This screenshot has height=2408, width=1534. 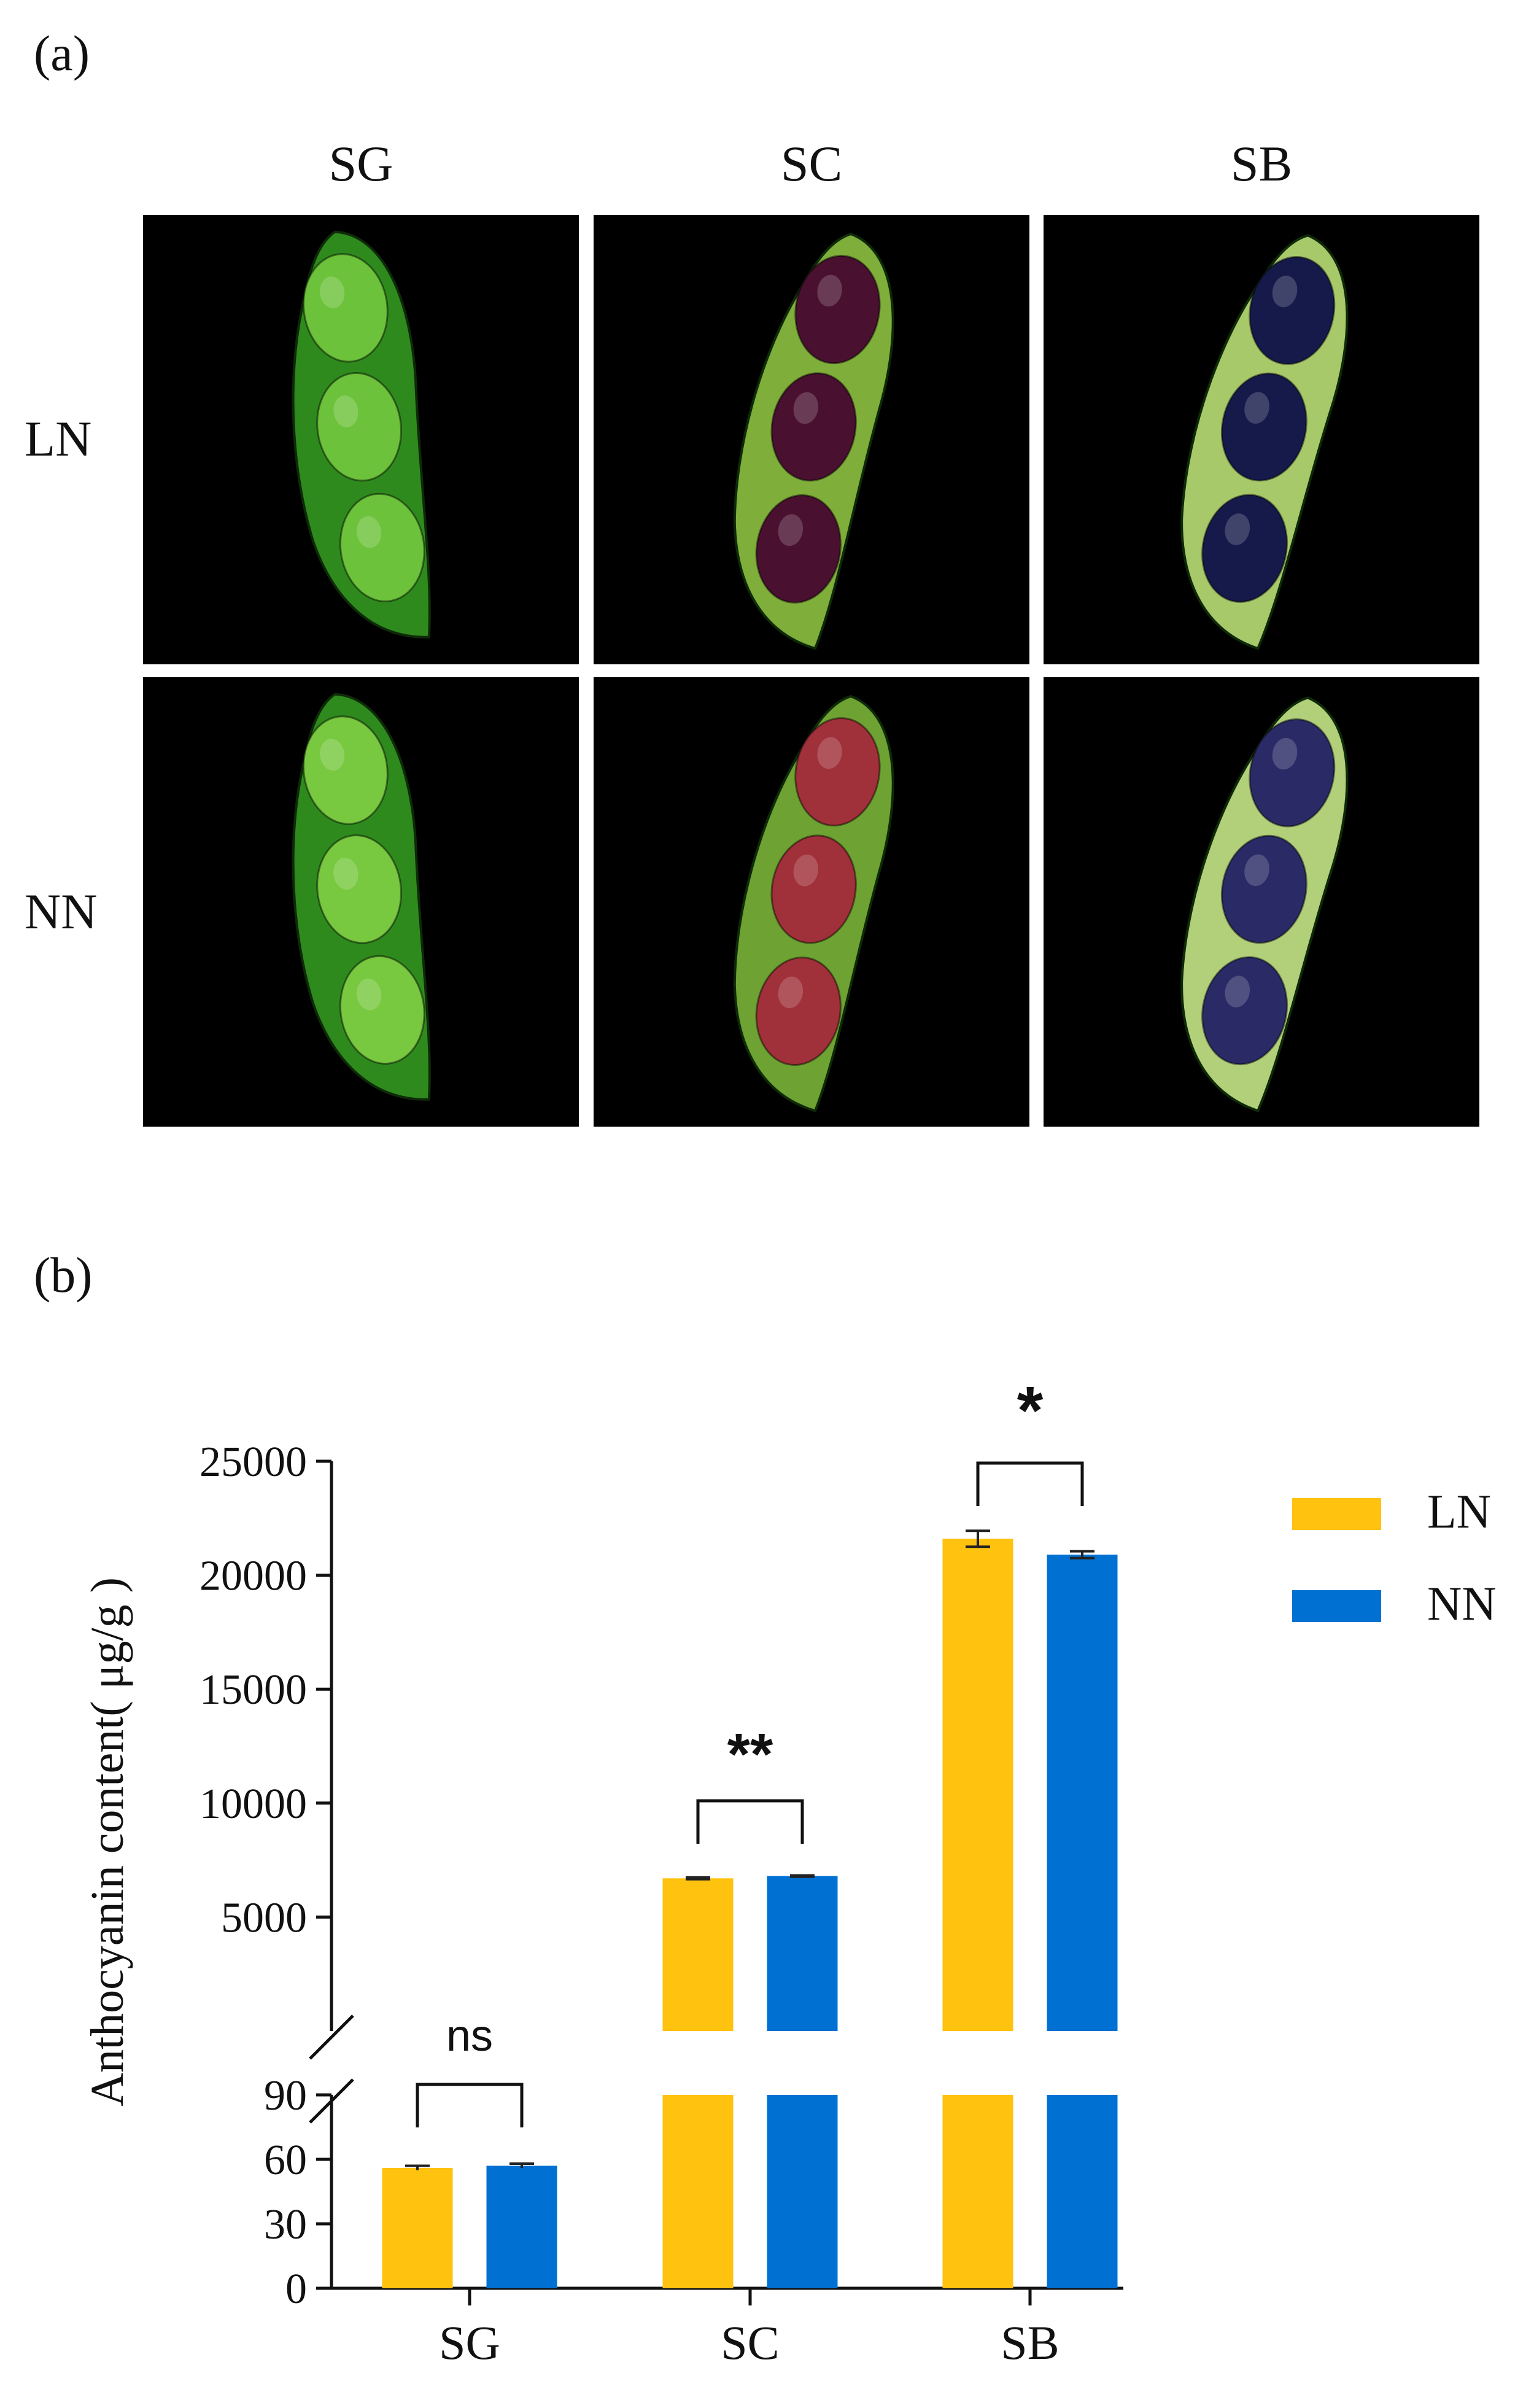 I want to click on photo-nn-sc, so click(x=811, y=902).